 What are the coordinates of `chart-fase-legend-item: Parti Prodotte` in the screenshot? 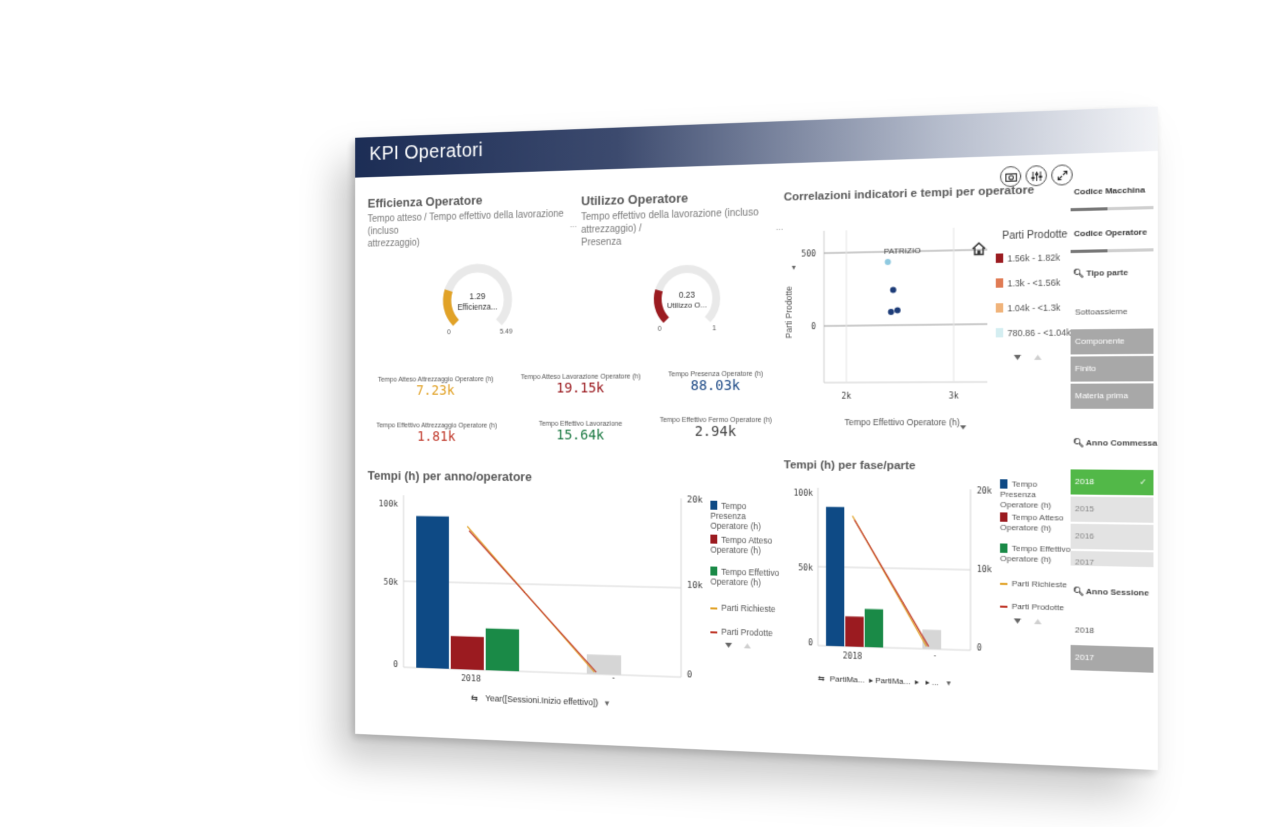 It's located at (1036, 605).